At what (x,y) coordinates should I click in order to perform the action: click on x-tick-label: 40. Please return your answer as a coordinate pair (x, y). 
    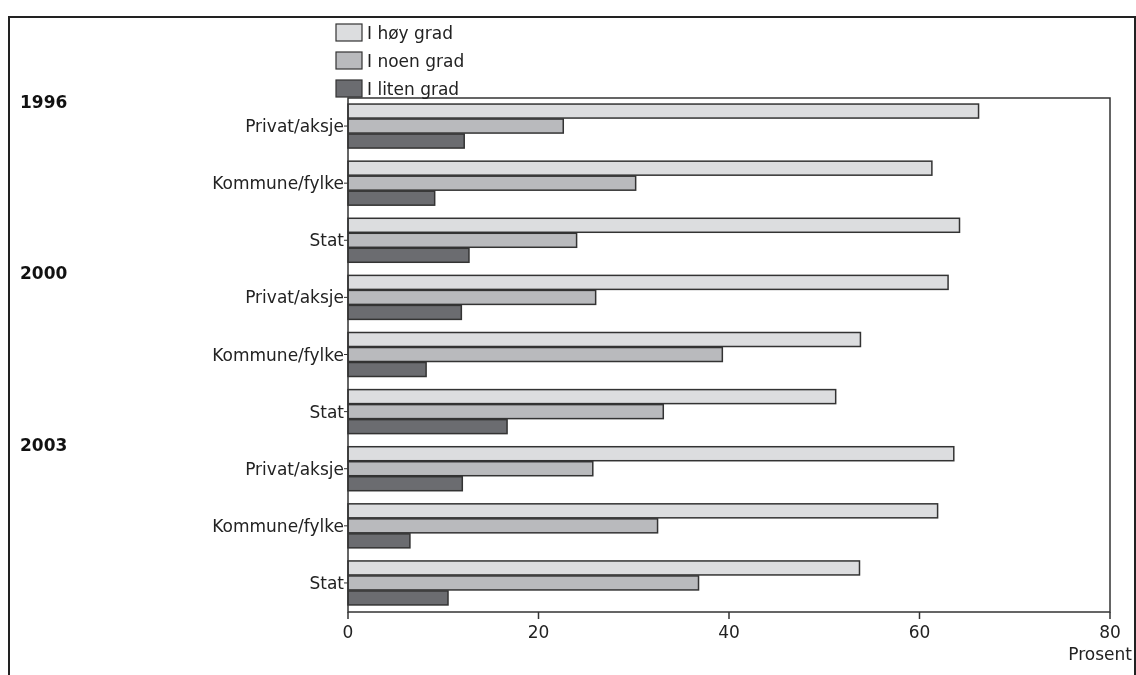
    Looking at the image, I should click on (729, 632).